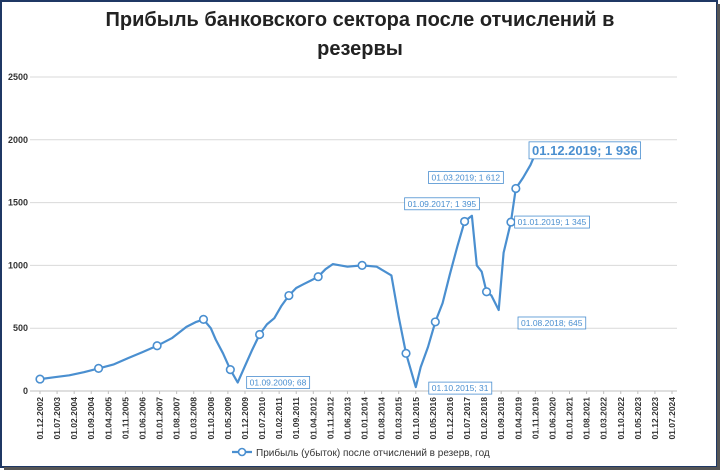 Image resolution: width=720 pixels, height=475 pixels. I want to click on data-label-text: 01.03.2019; 1 612, so click(466, 178).